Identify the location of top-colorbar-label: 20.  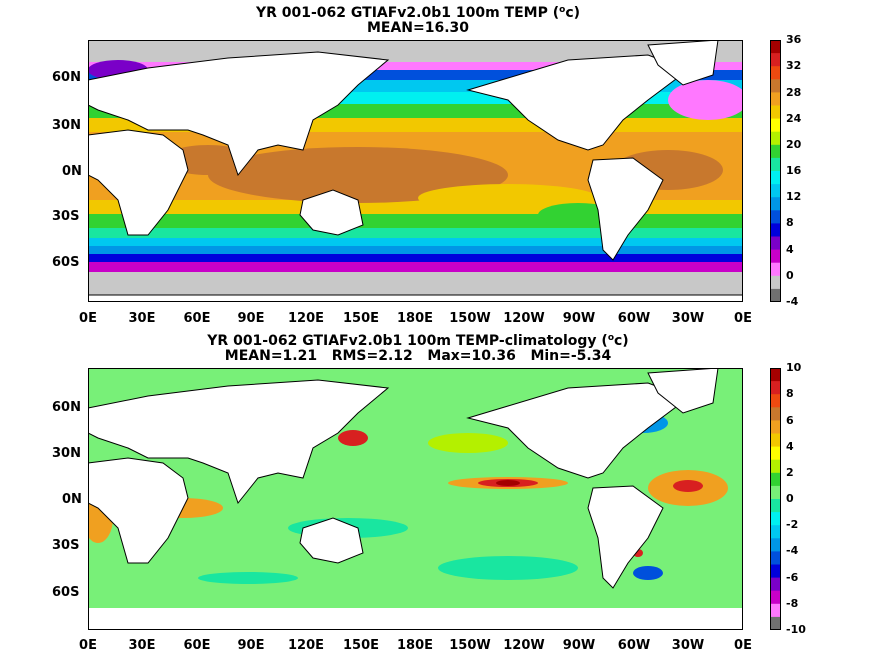
(794, 144).